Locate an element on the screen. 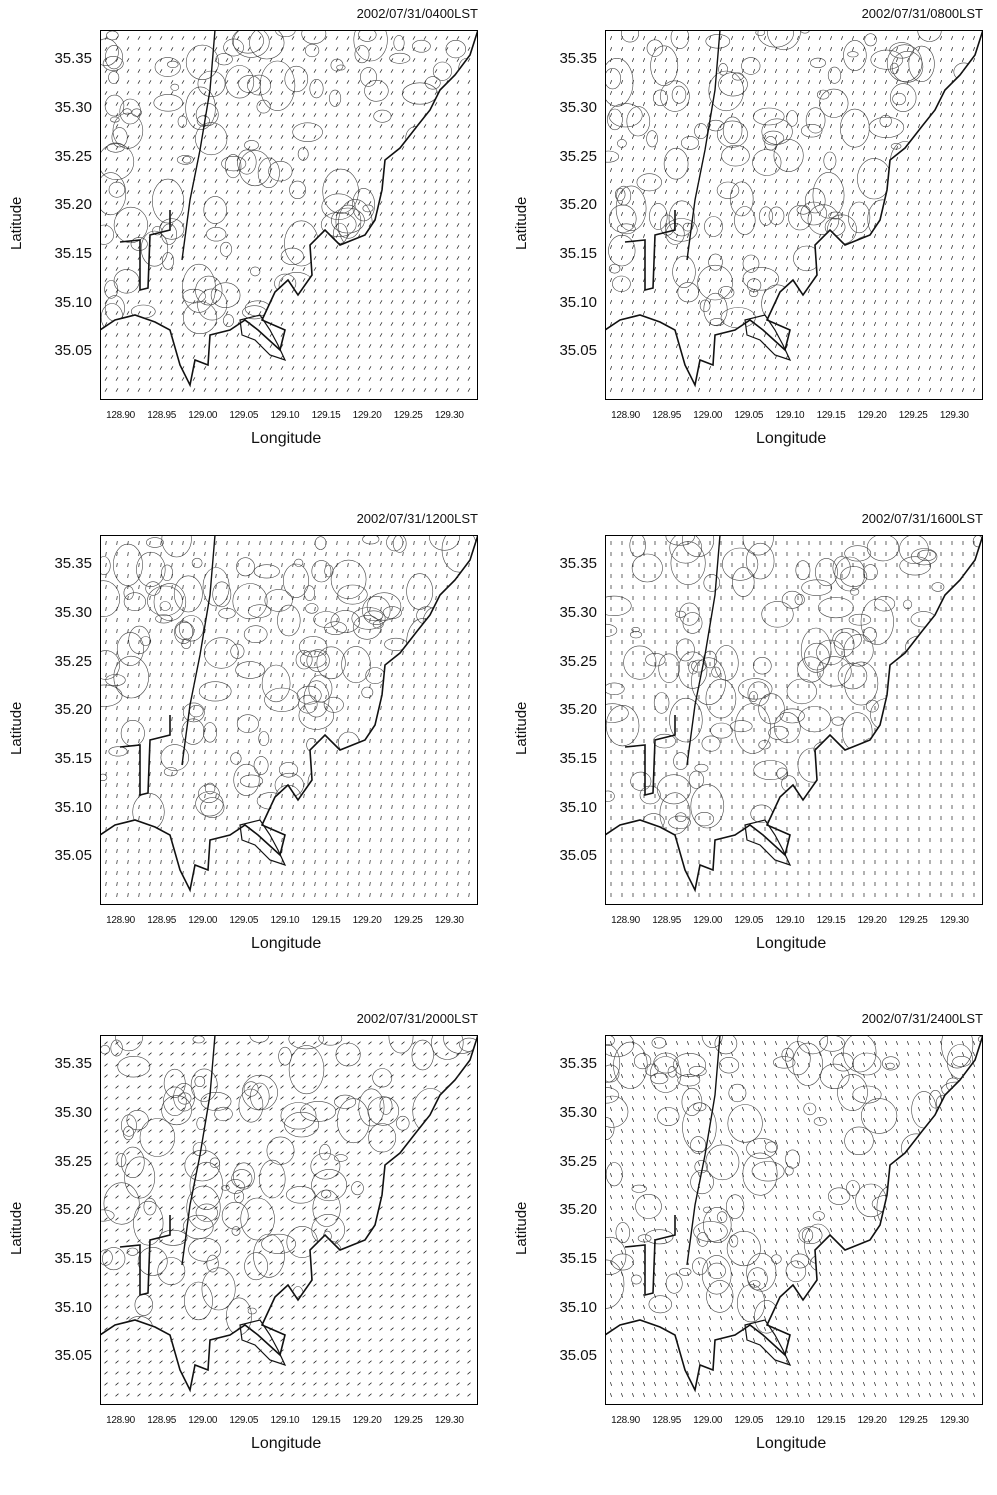 This screenshot has height=1495, width=997. panel-title: 2002/07/31/1200LST is located at coordinates (417, 518).